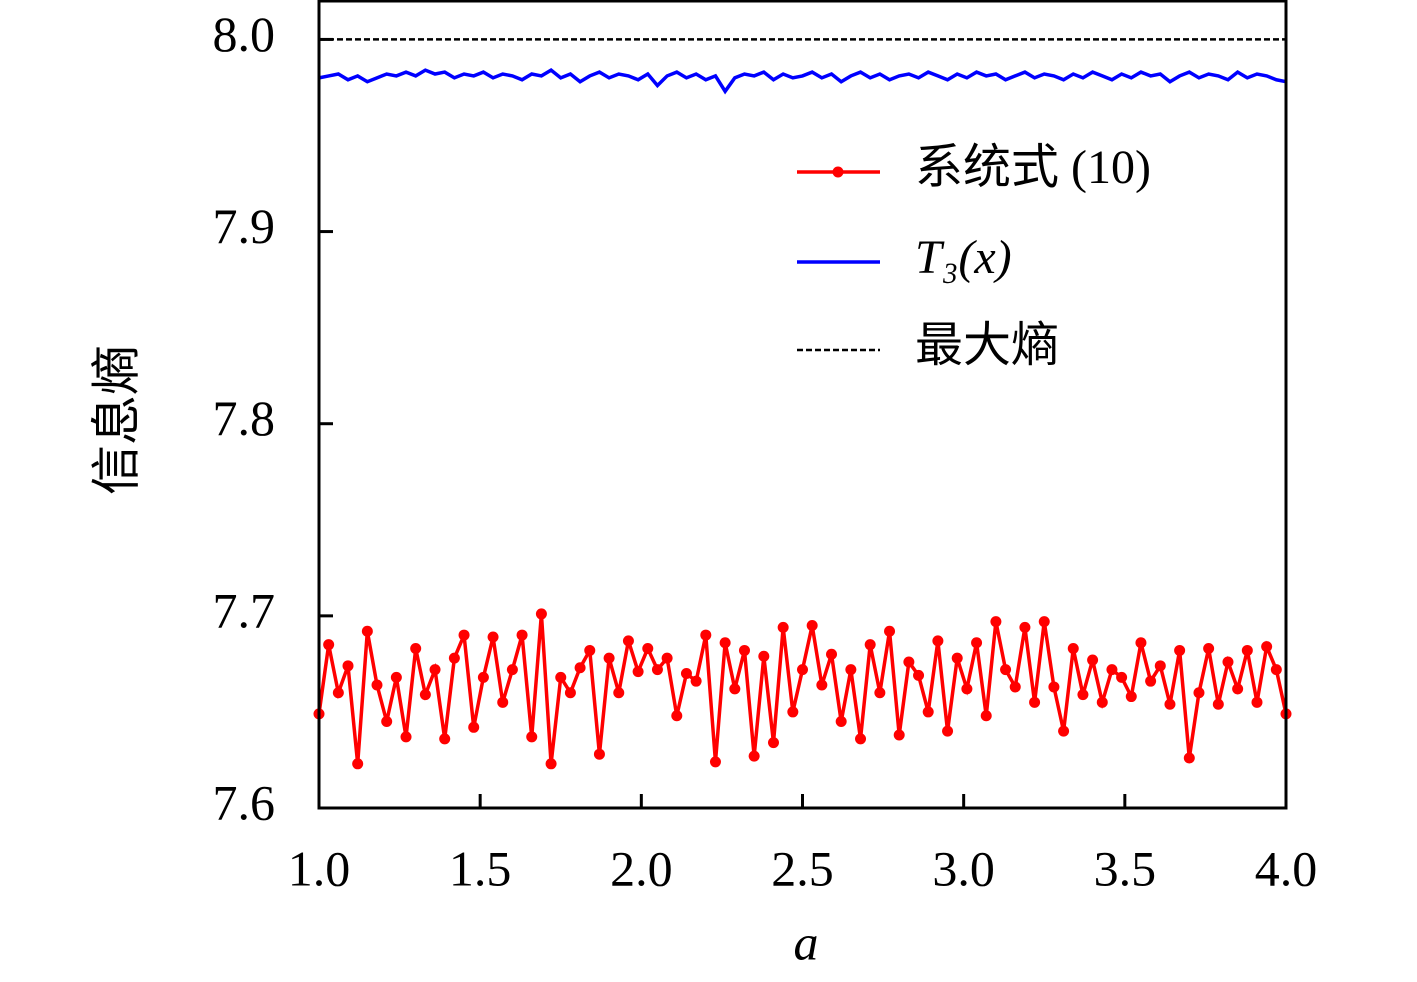 Image resolution: width=1417 pixels, height=982 pixels. I want to click on x-tick-label: 2.5, so click(802, 868).